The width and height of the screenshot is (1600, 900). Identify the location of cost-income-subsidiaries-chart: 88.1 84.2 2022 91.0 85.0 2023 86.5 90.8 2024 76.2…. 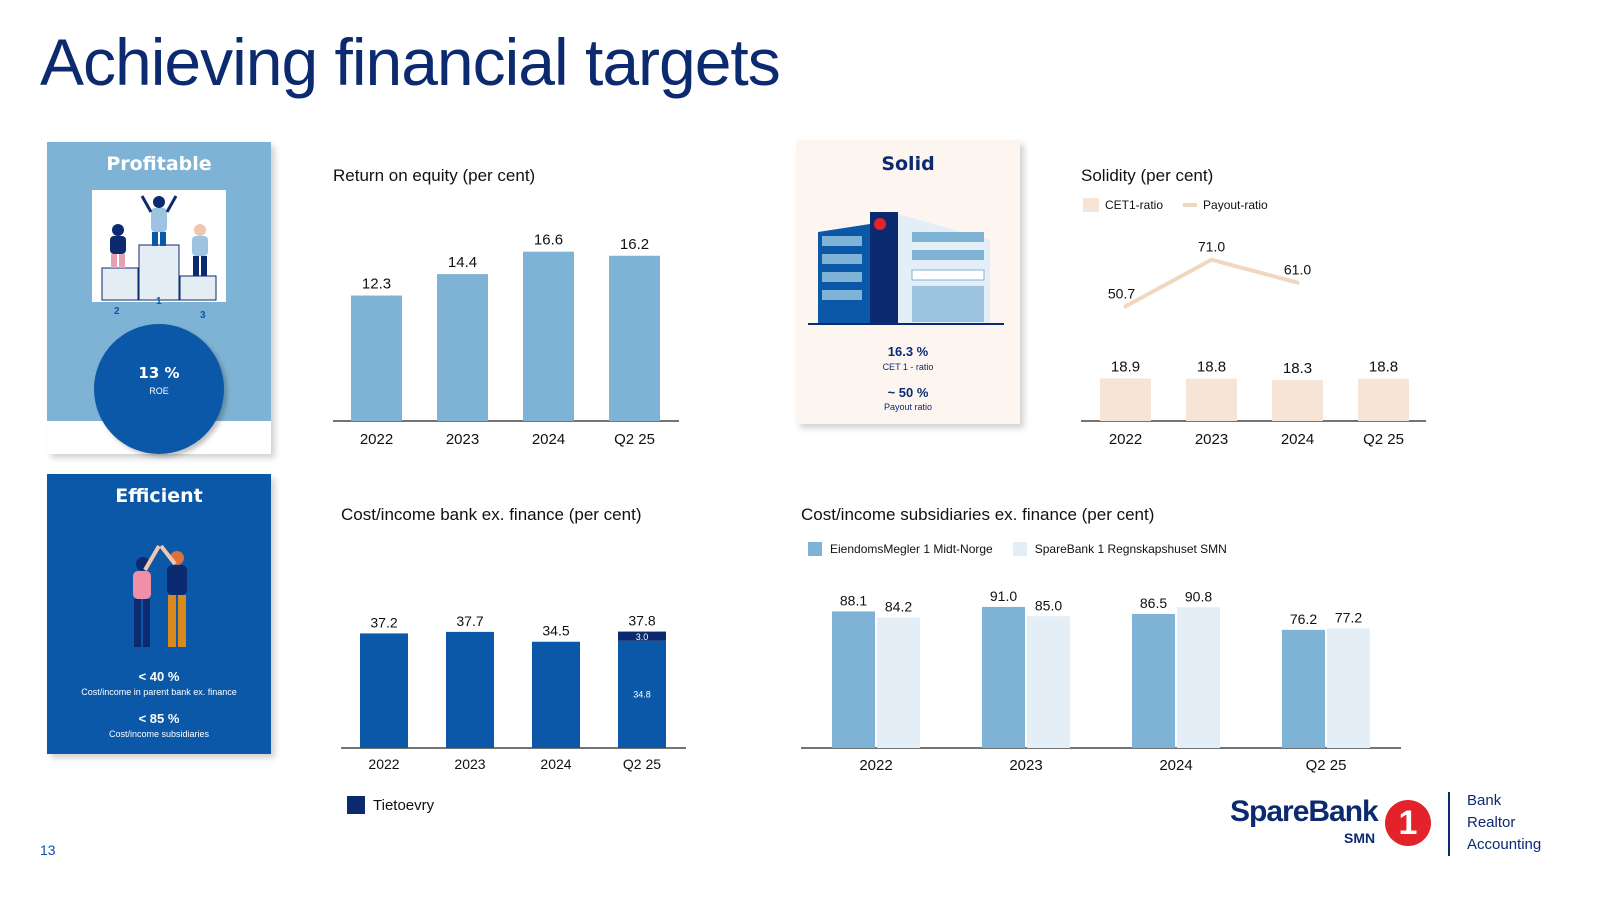
(1101, 681).